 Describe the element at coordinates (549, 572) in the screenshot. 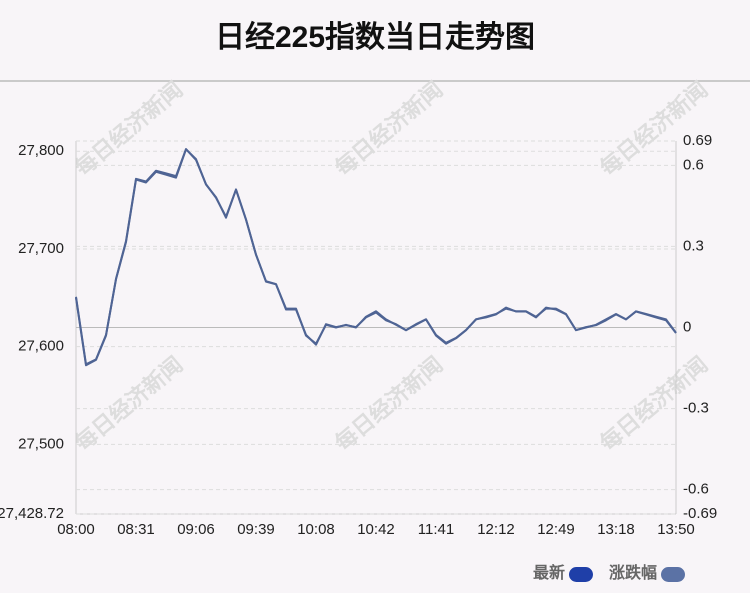

I see `legend-label: 最新` at that location.